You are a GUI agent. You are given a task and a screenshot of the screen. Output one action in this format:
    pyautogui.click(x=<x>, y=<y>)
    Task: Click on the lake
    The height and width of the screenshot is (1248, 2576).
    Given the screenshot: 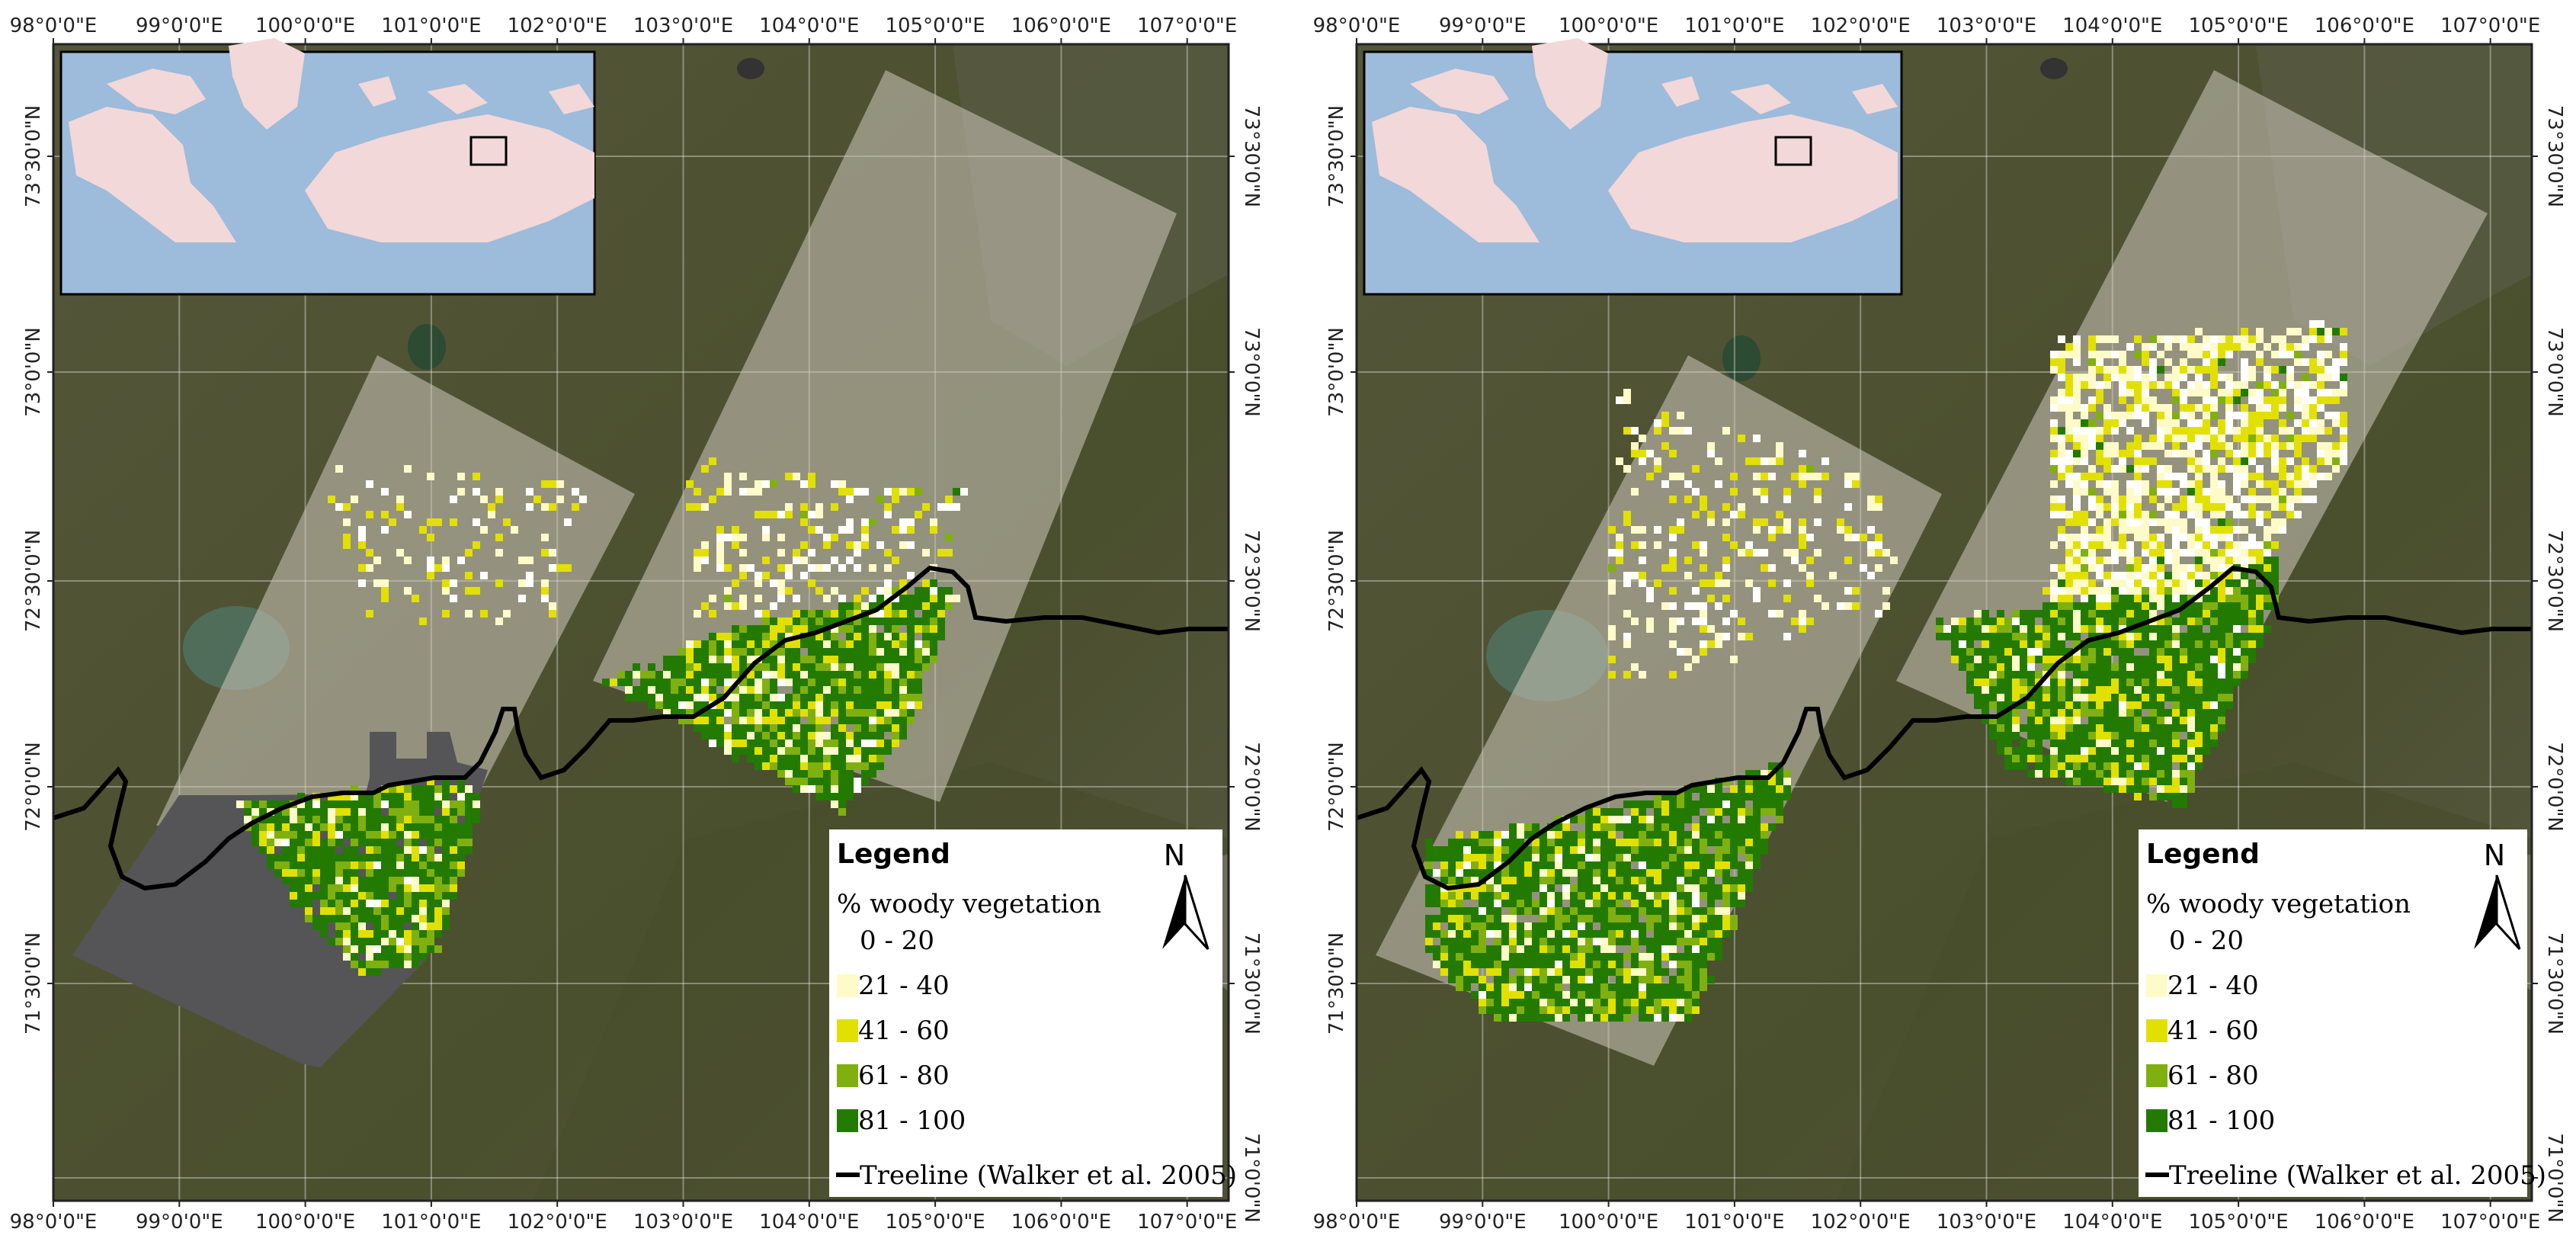 What is the action you would take?
    pyautogui.click(x=427, y=347)
    